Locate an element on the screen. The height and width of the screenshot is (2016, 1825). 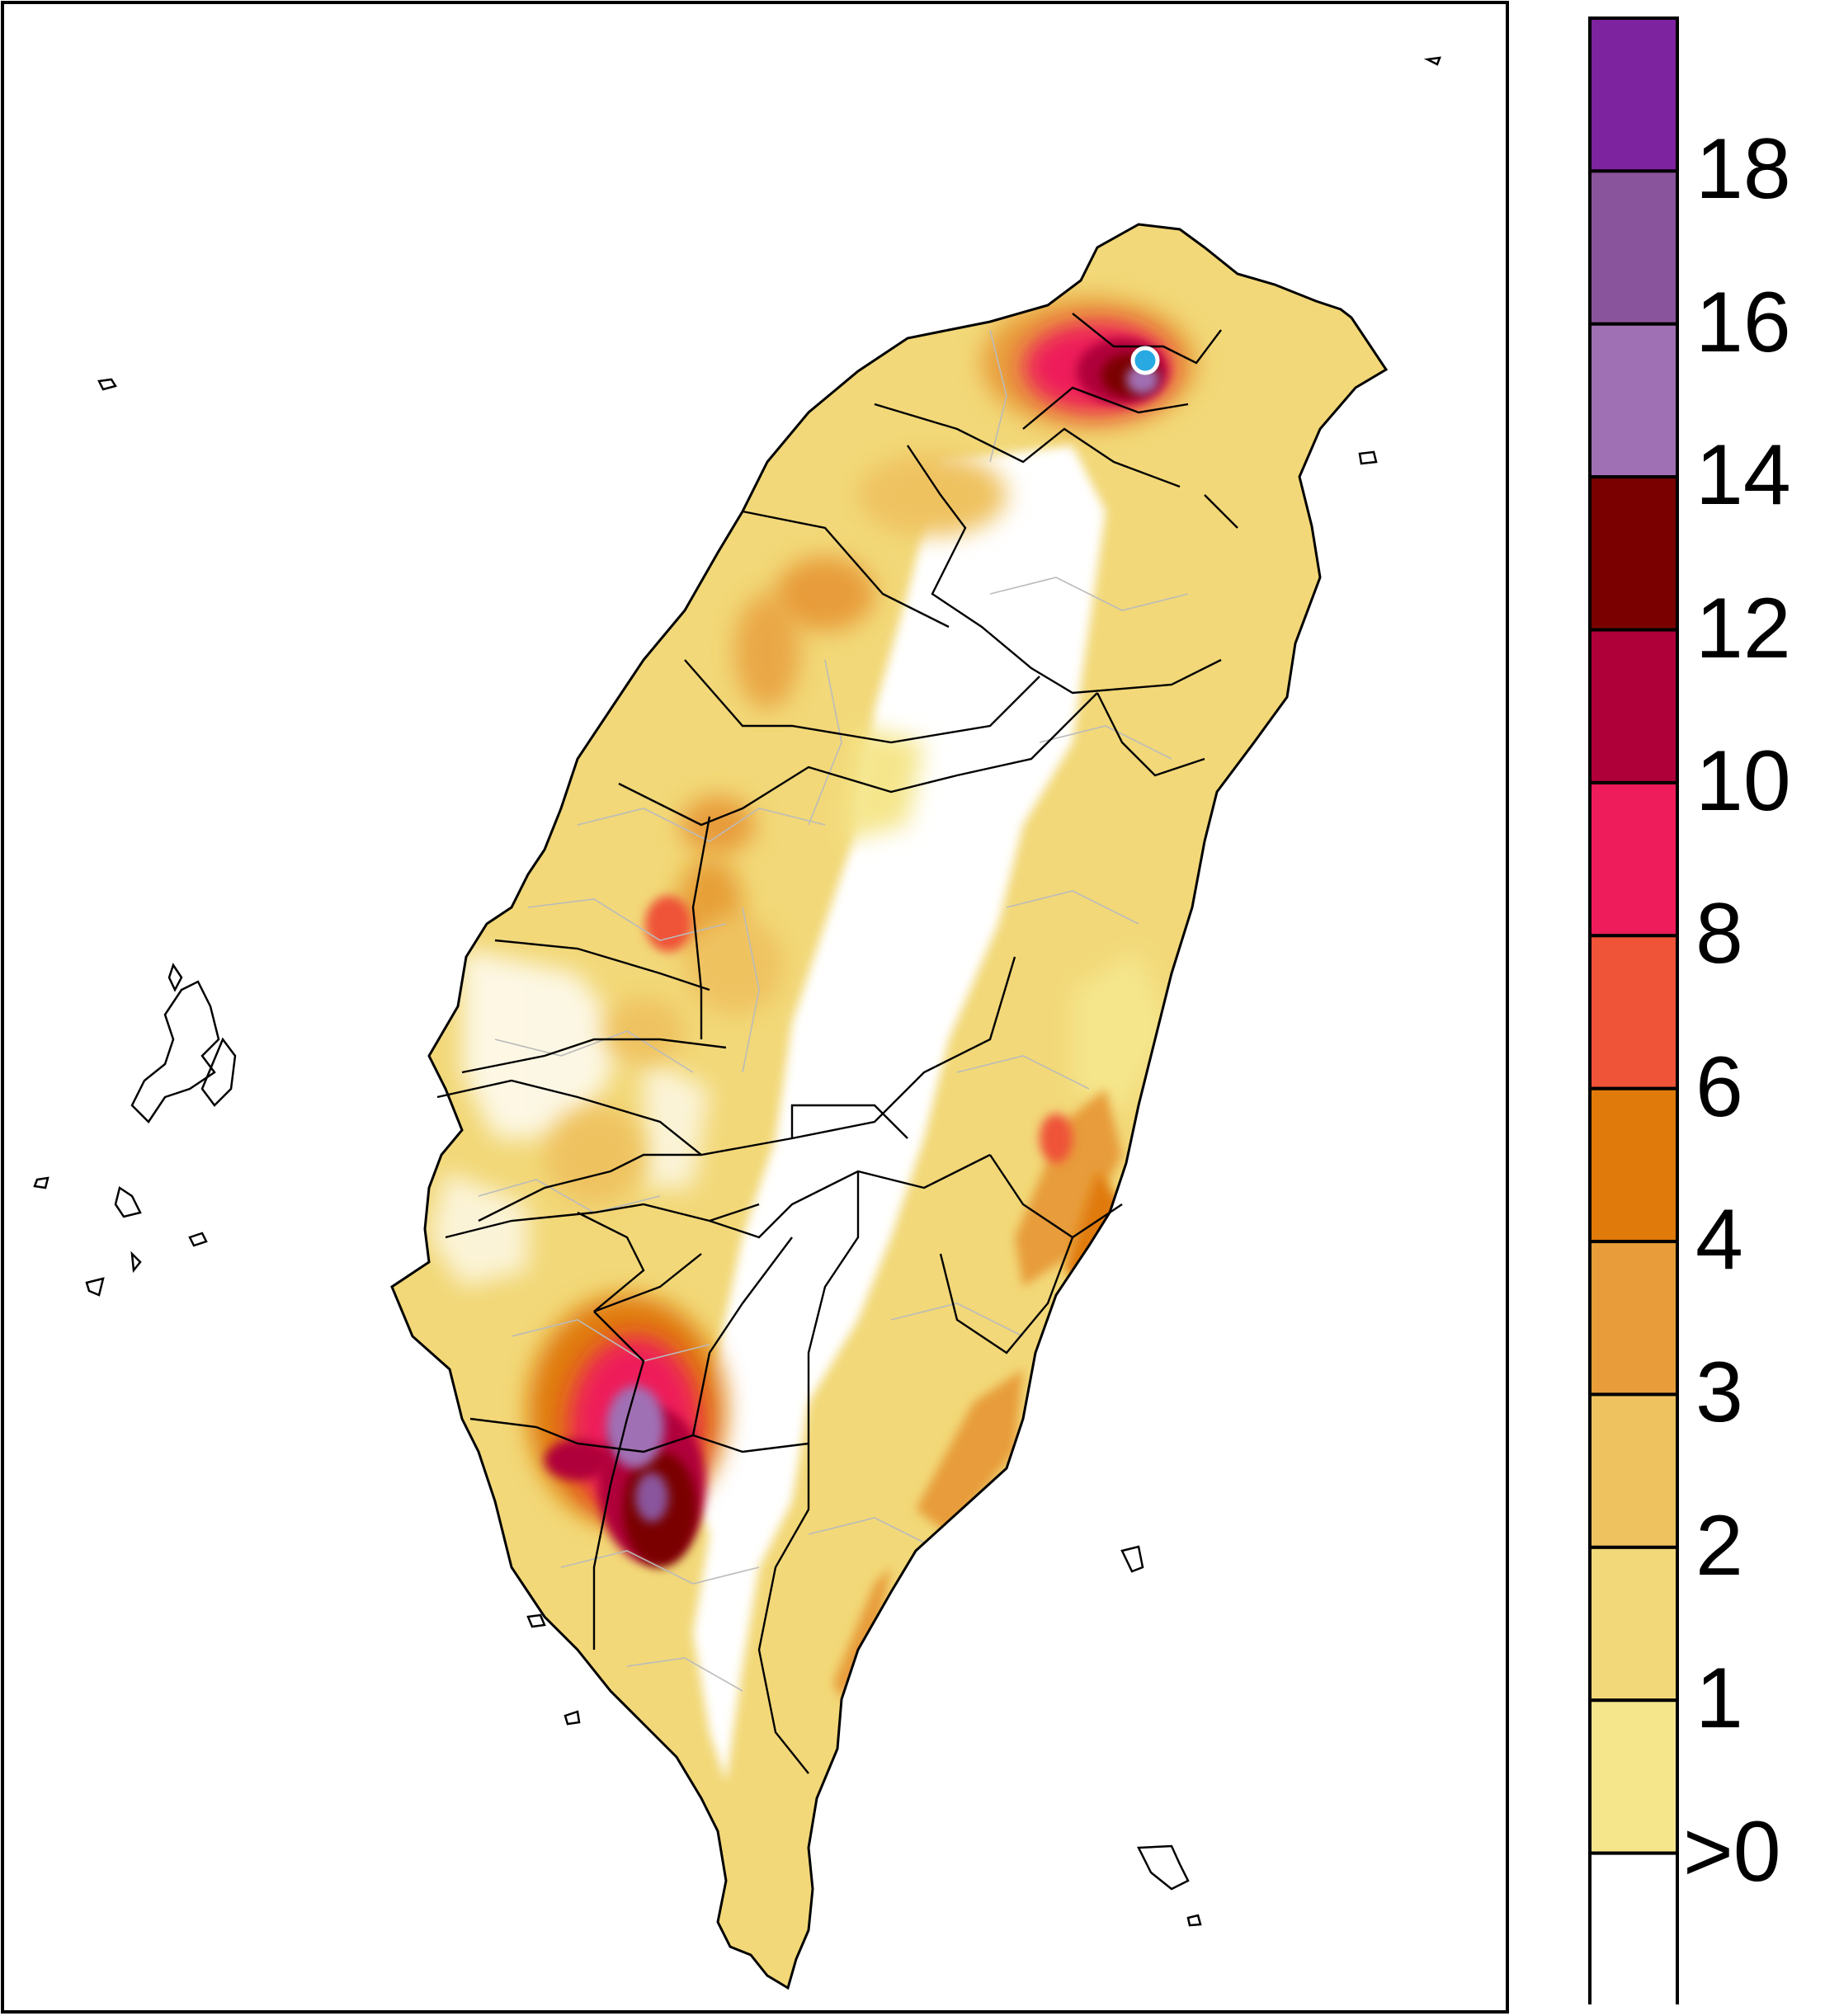
colorbar-label-6: 6 is located at coordinates (1719, 1087).